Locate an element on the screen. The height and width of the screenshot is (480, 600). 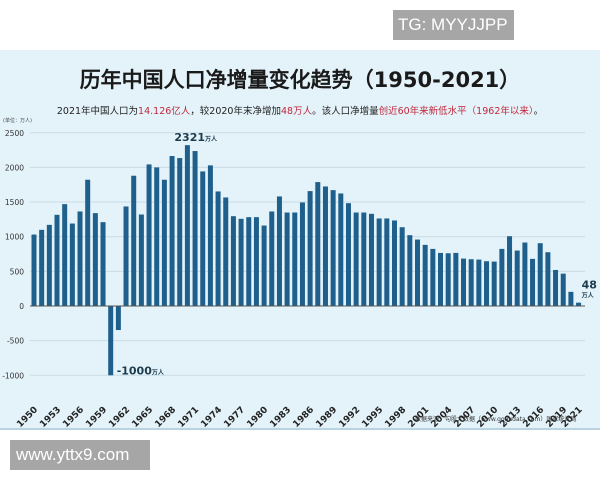
bar-1957 is located at coordinates (88, 242).